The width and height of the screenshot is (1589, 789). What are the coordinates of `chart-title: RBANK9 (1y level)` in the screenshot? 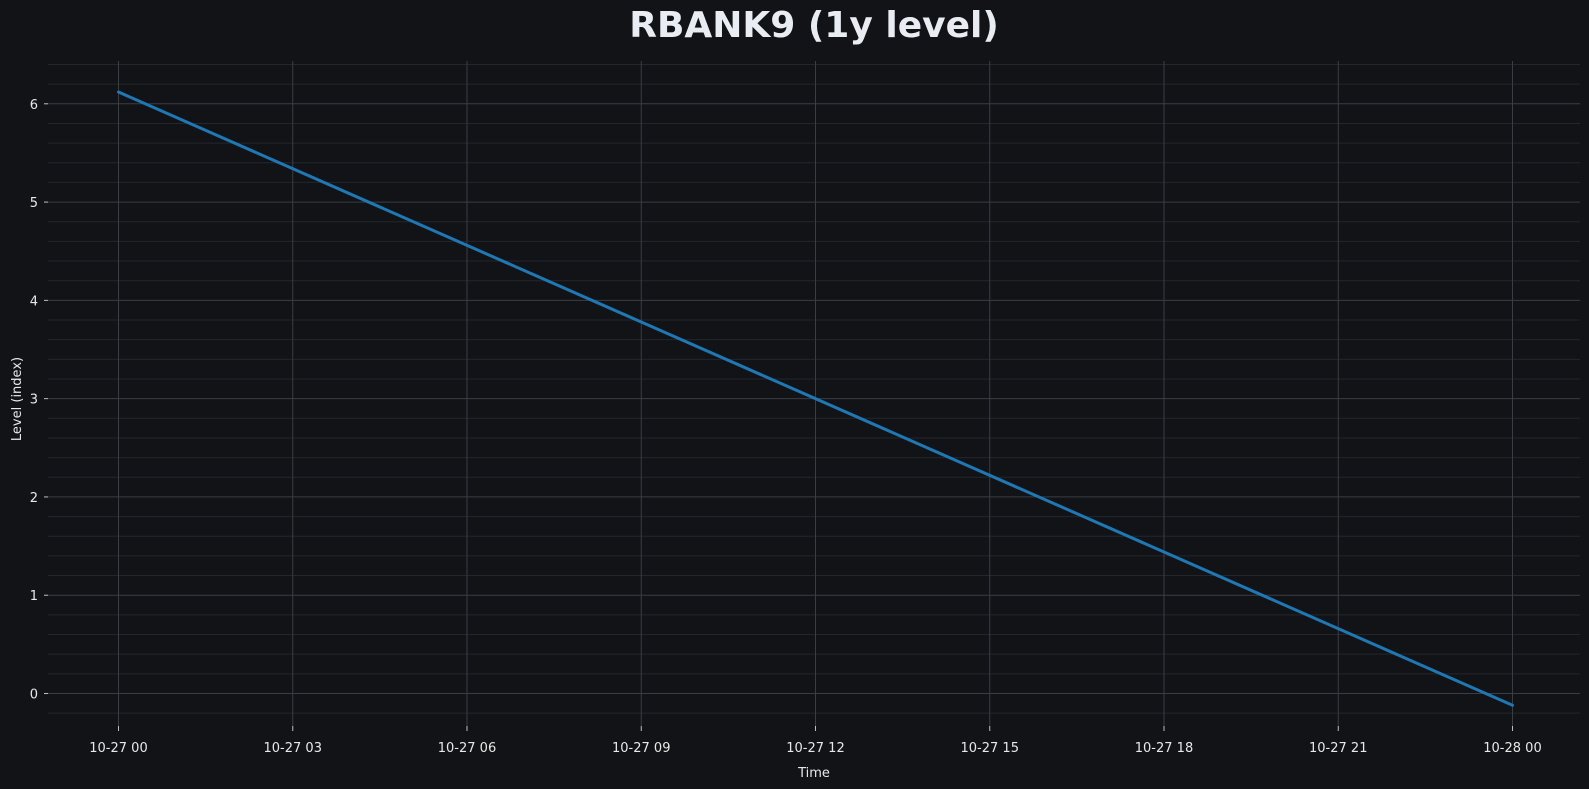 It's located at (814, 25).